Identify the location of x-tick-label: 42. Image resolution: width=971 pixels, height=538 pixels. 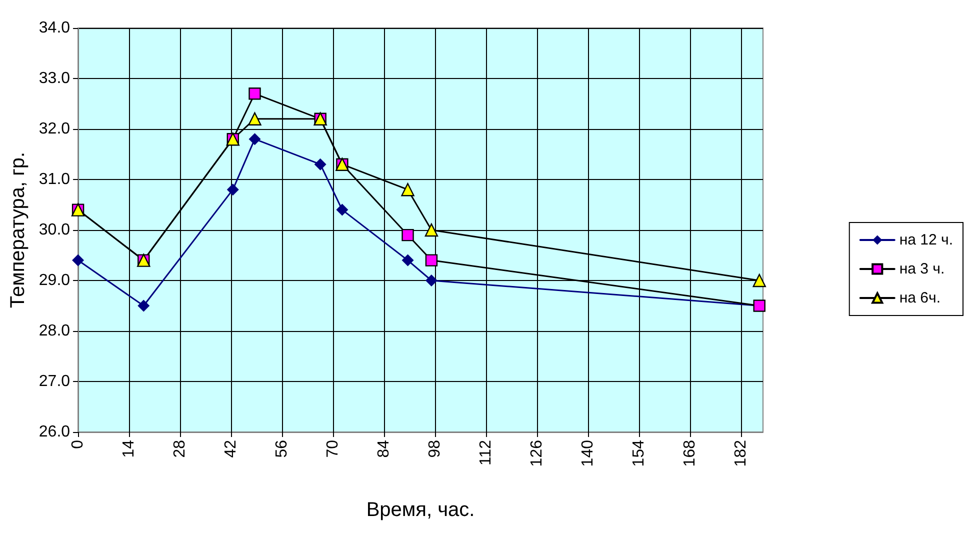
(231, 449).